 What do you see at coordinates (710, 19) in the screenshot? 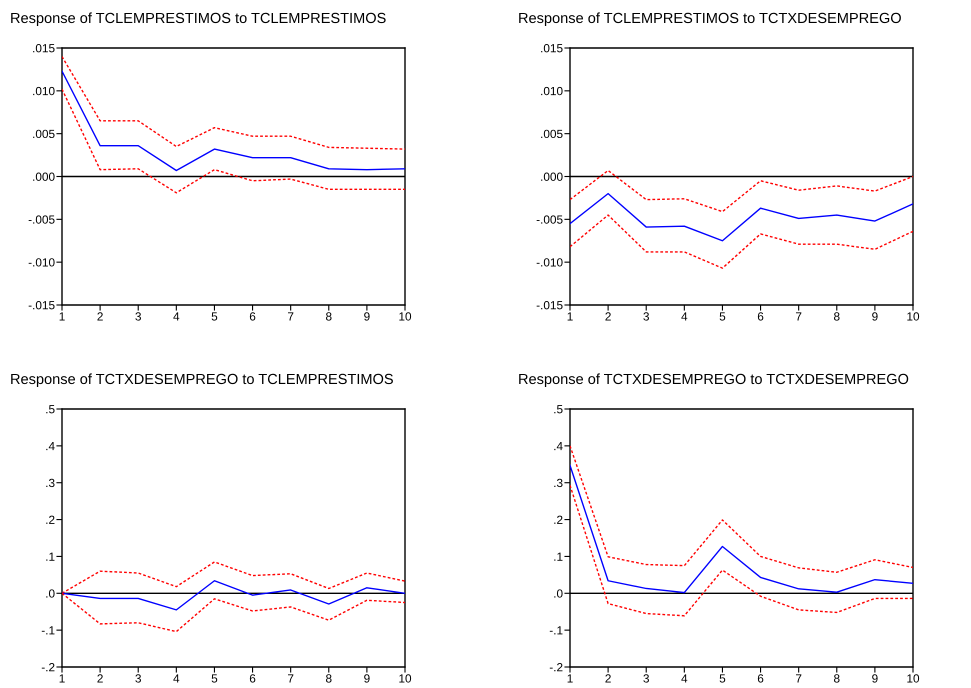
I see `chart-title: Response of TCLEMPRESTIMOS to TCTXDESEMPREGO` at bounding box center [710, 19].